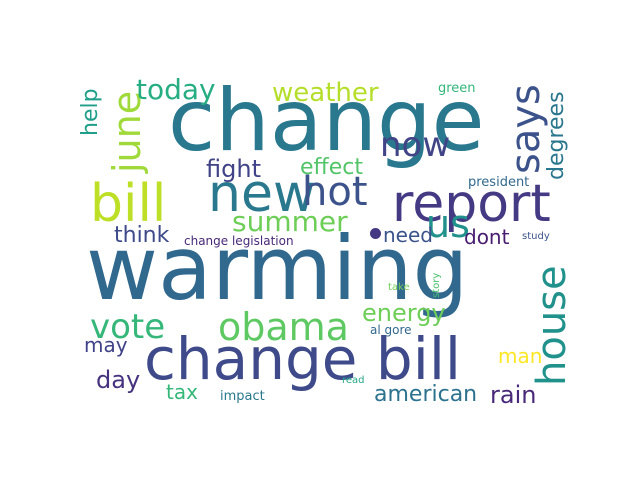  I want to click on word-help: help, so click(90, 112).